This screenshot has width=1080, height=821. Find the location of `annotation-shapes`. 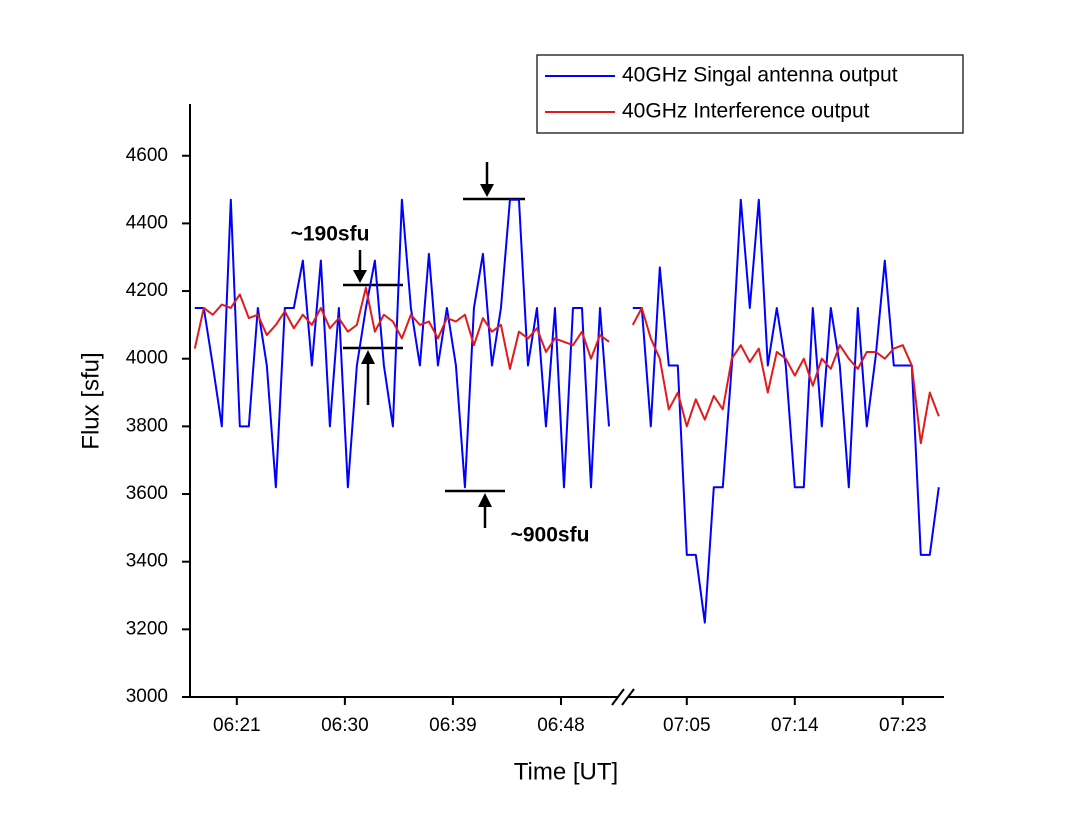

annotation-shapes is located at coordinates (434, 345).